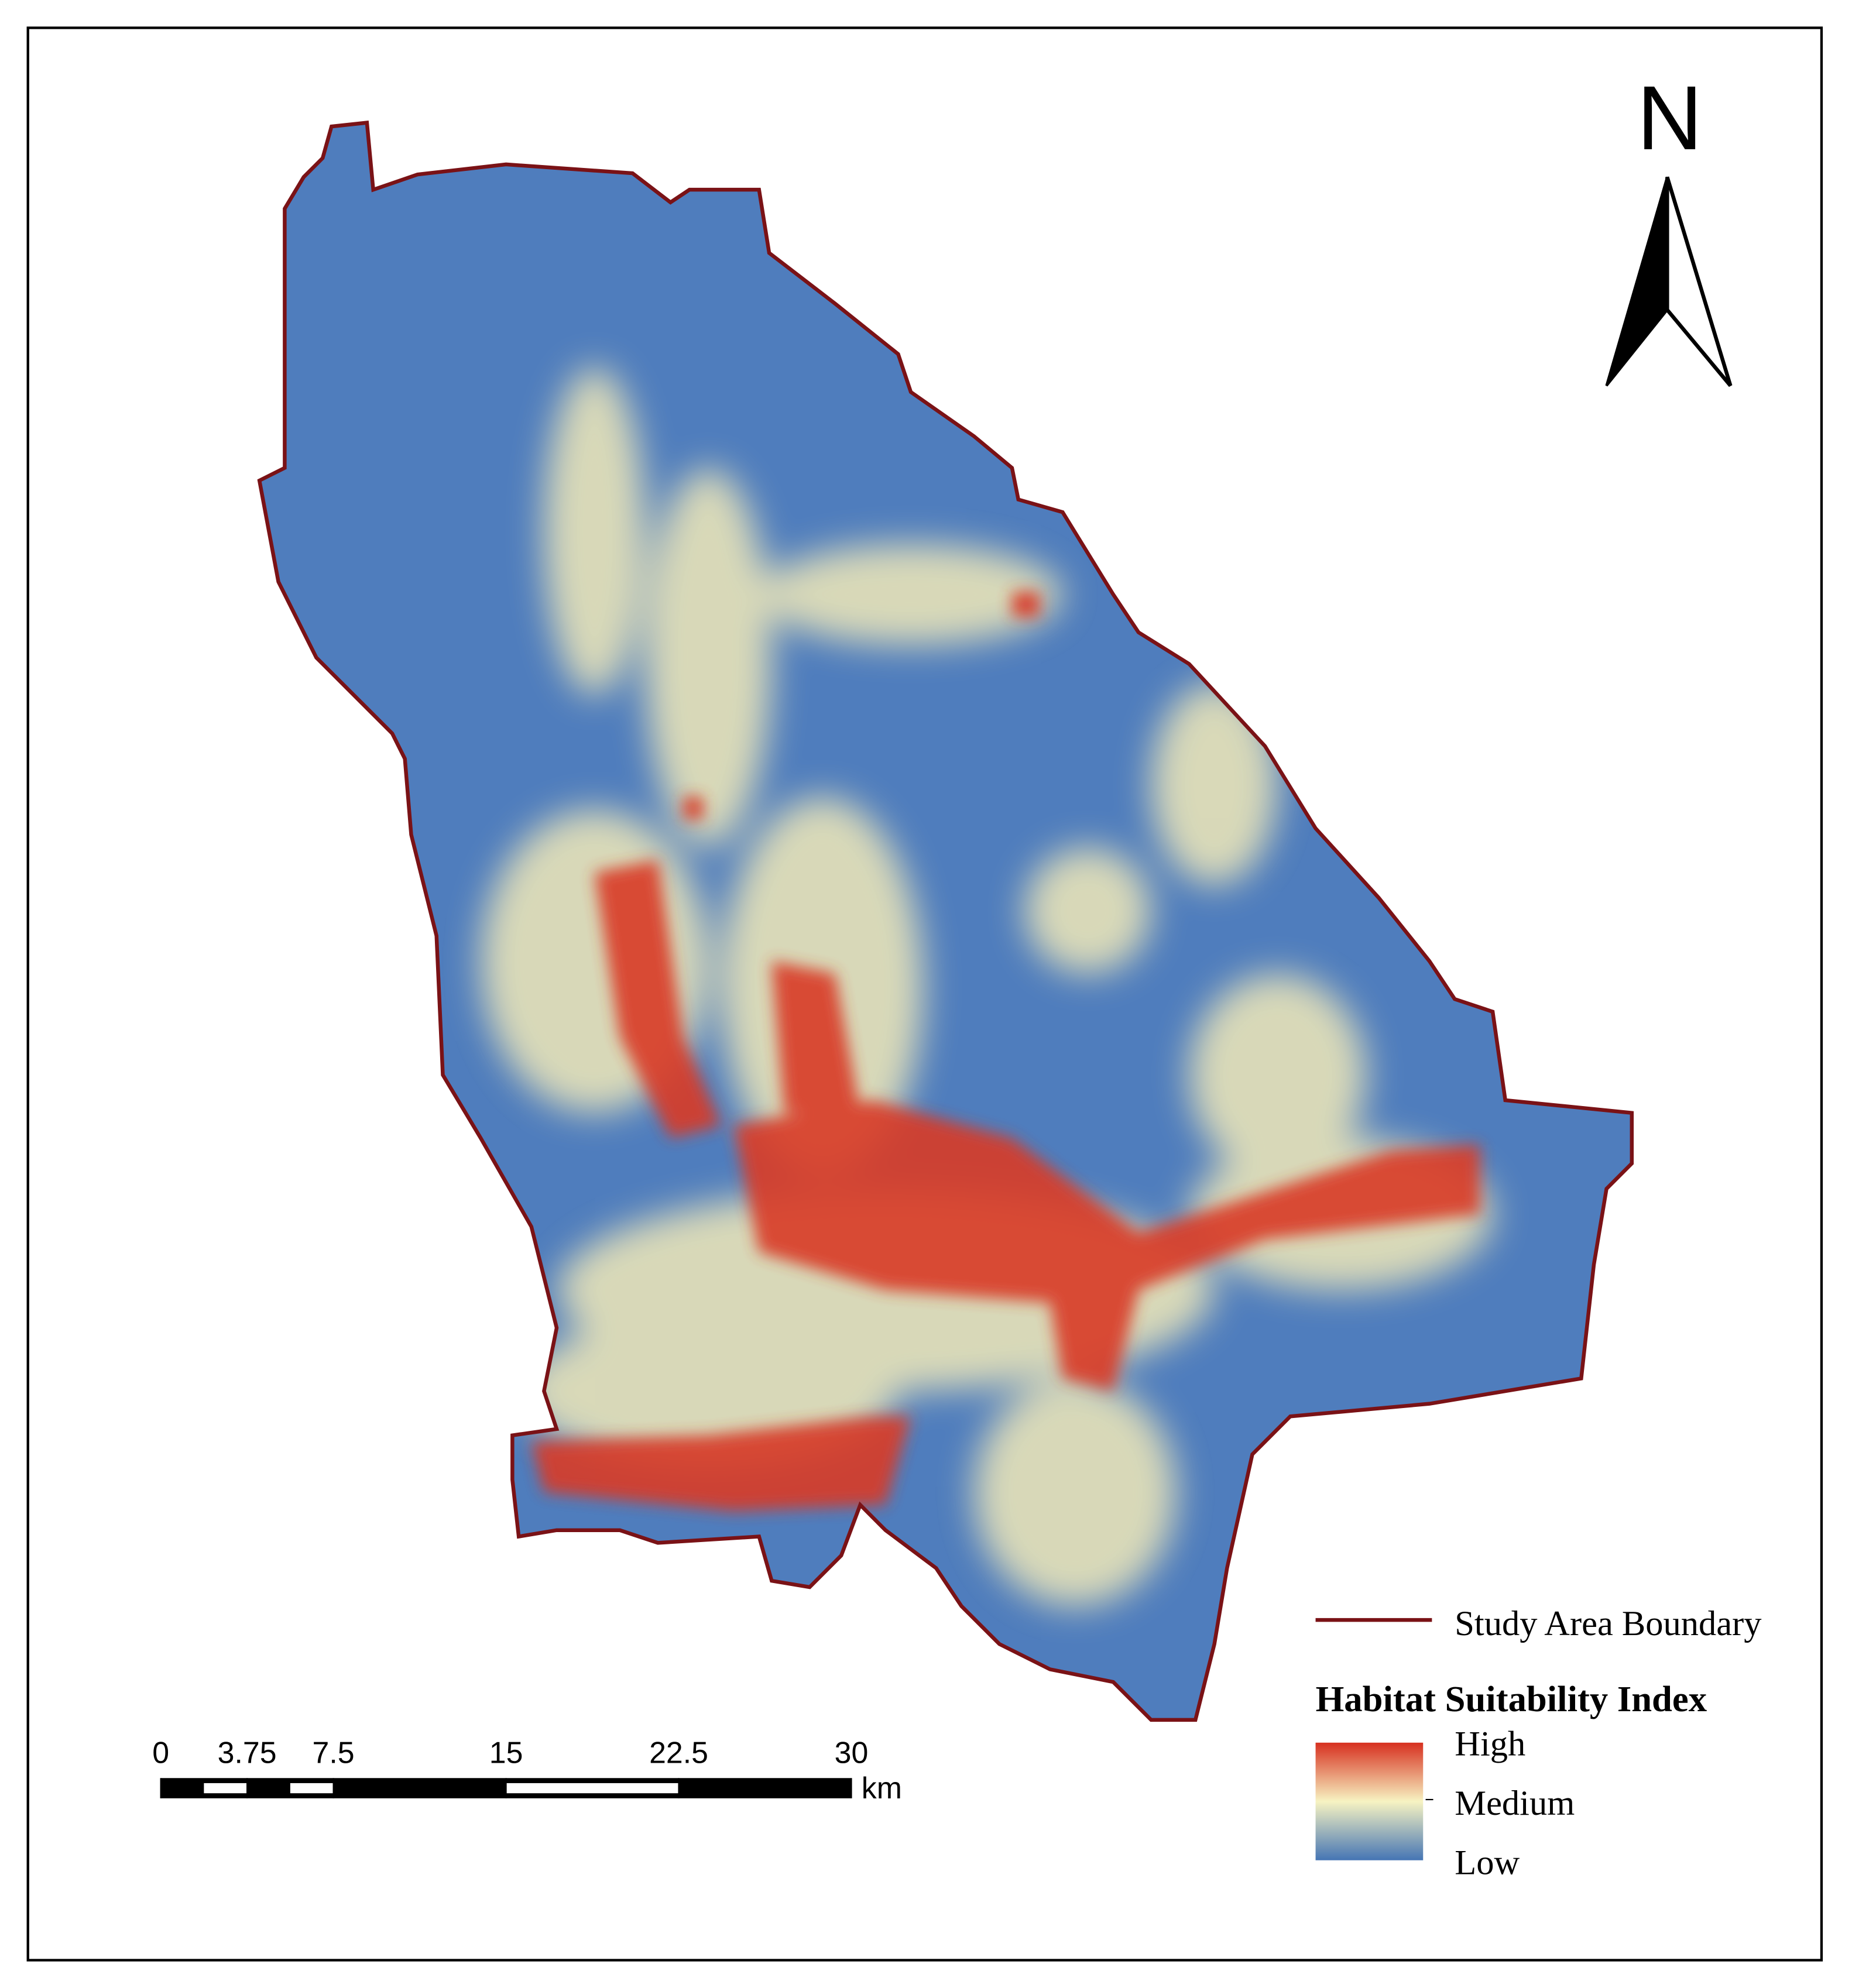 This screenshot has width=1852, height=1988. What do you see at coordinates (334, 1752) in the screenshot?
I see `scale-bar-label: 7.5` at bounding box center [334, 1752].